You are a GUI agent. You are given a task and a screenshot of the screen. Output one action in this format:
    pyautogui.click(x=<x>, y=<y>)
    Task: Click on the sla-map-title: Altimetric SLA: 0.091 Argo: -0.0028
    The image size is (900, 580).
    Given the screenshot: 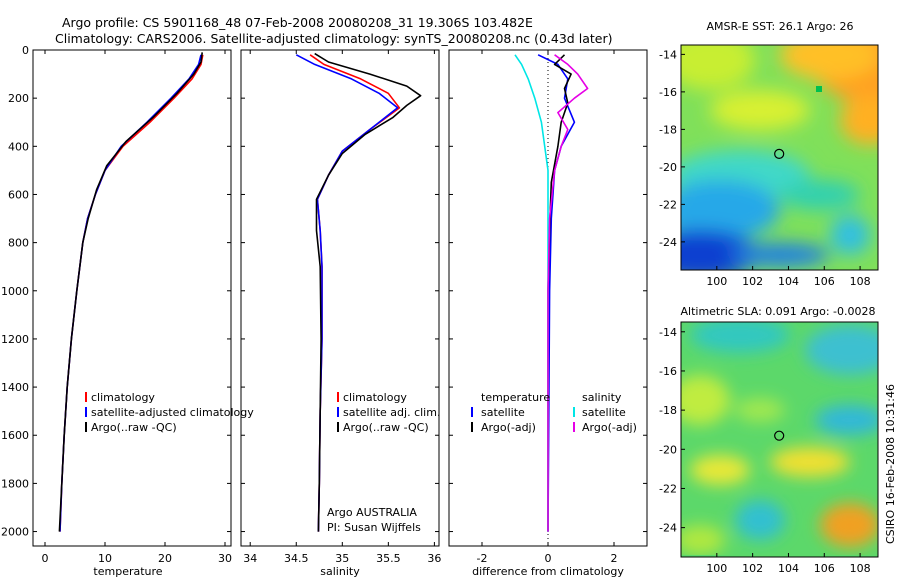 What is the action you would take?
    pyautogui.click(x=778, y=311)
    